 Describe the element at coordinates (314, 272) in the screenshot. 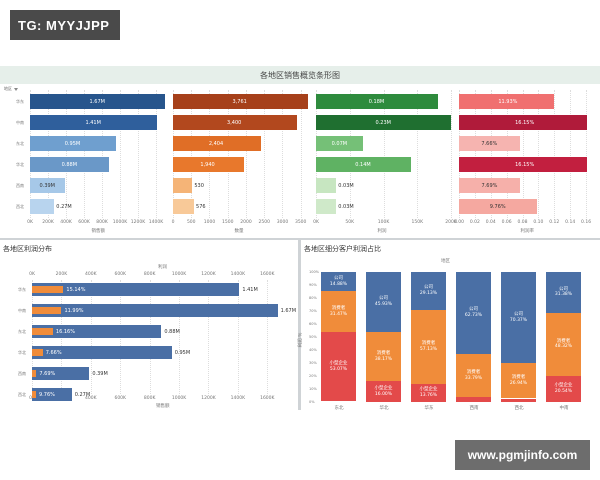

I see `y-tick-label: 100%` at that location.